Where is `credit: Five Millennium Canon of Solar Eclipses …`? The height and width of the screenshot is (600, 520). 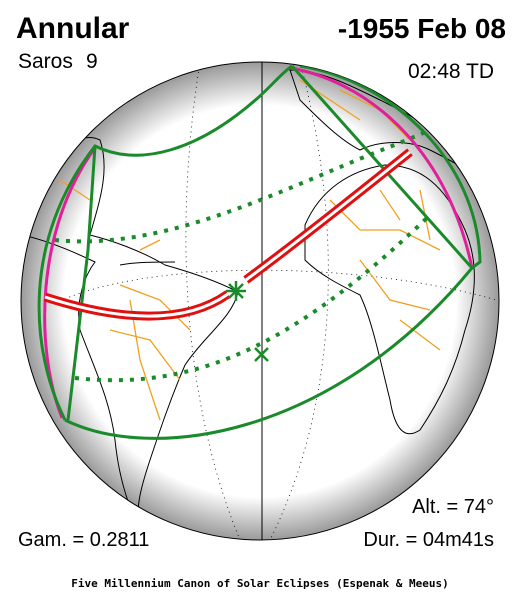
credit: Five Millennium Canon of Solar Eclipses … is located at coordinates (260, 583).